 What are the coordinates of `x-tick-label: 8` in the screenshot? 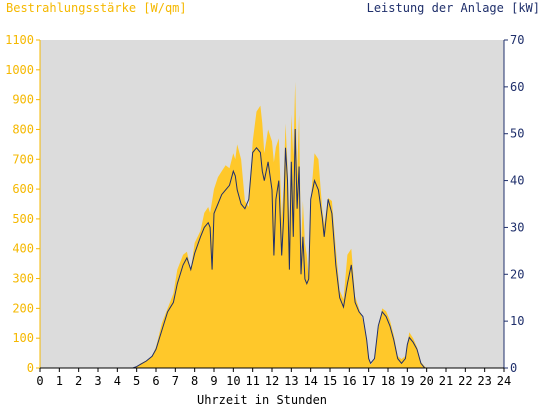 It's located at (194, 381).